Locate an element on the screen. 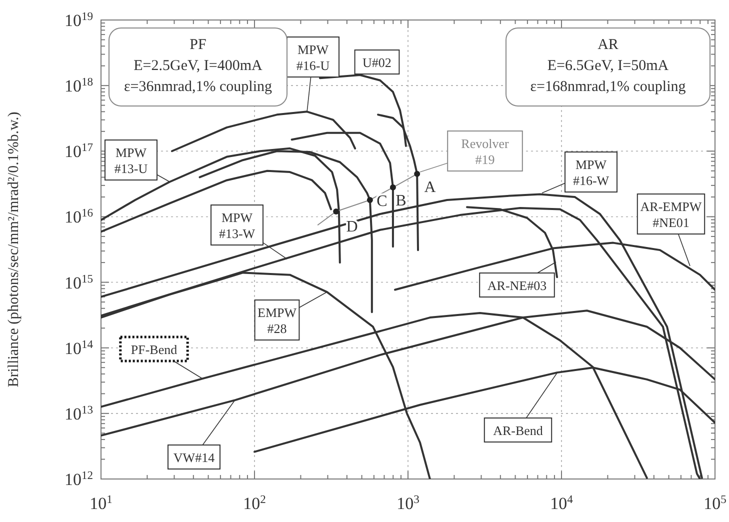 This screenshot has height=522, width=729. y-tick-label: 10$^{18}$ is located at coordinates (79, 85).